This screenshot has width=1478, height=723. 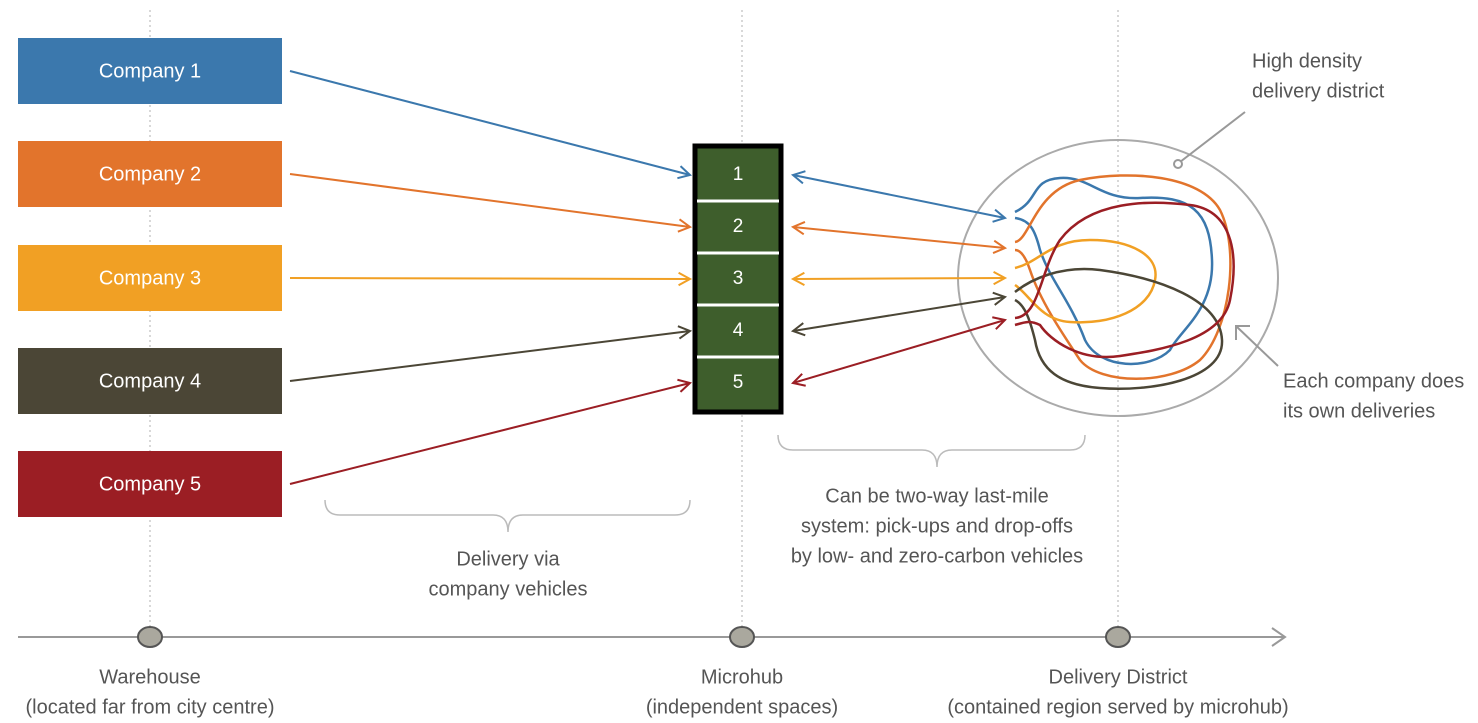 I want to click on pointer-dot, so click(x=1178, y=164).